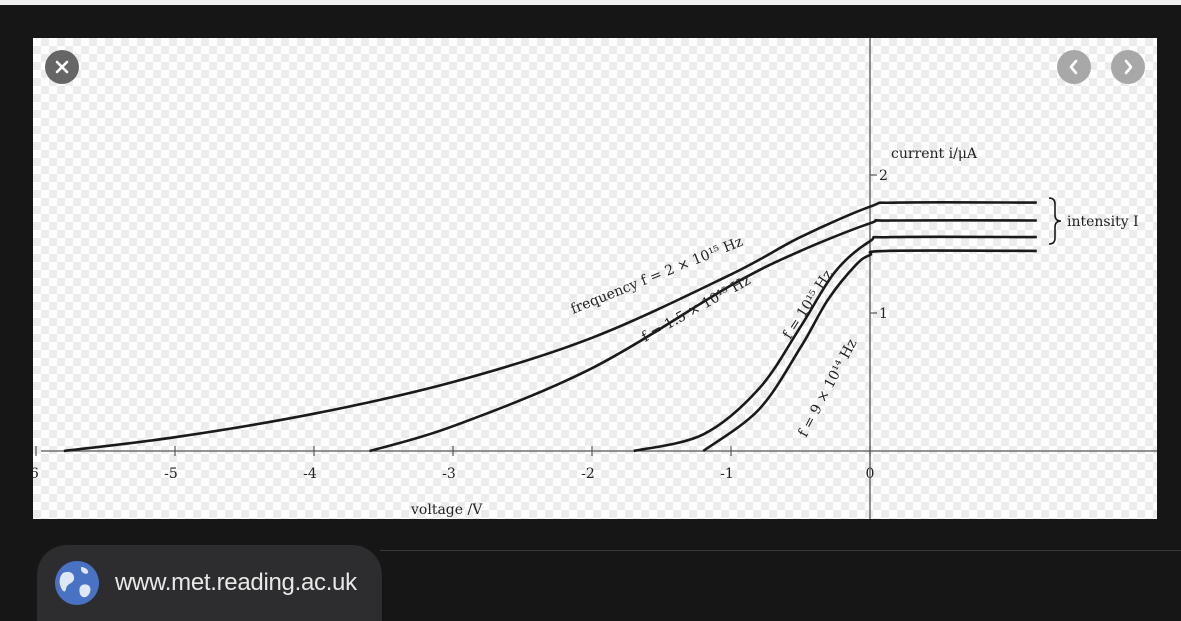 This screenshot has height=621, width=1181. Describe the element at coordinates (1055, 221) in the screenshot. I see `intensity-bracket` at that location.